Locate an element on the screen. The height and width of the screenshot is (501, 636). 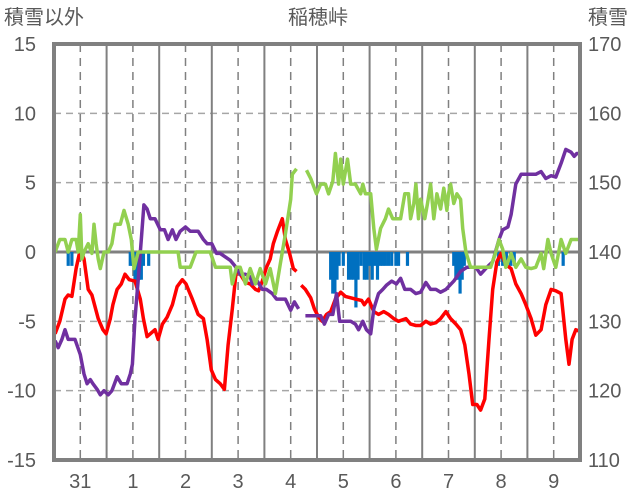
right-tick-label: 170 is located at coordinates (604, 45).